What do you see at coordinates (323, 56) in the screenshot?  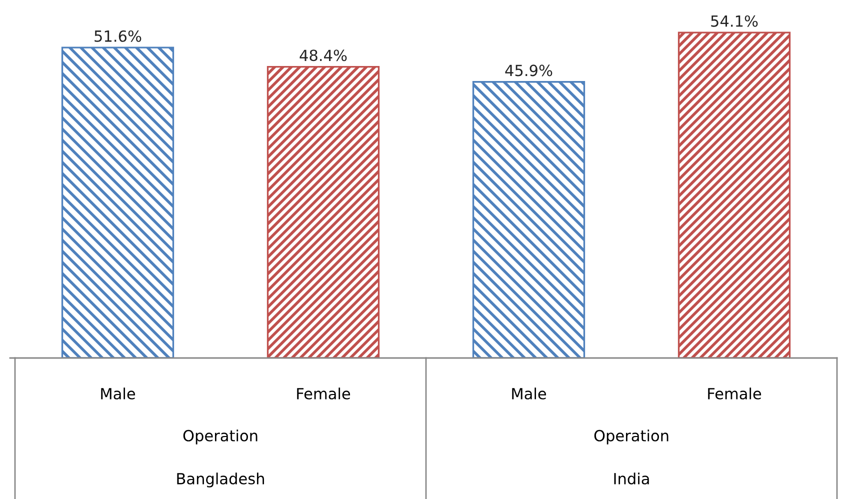 I see `data-label: 48.4%` at bounding box center [323, 56].